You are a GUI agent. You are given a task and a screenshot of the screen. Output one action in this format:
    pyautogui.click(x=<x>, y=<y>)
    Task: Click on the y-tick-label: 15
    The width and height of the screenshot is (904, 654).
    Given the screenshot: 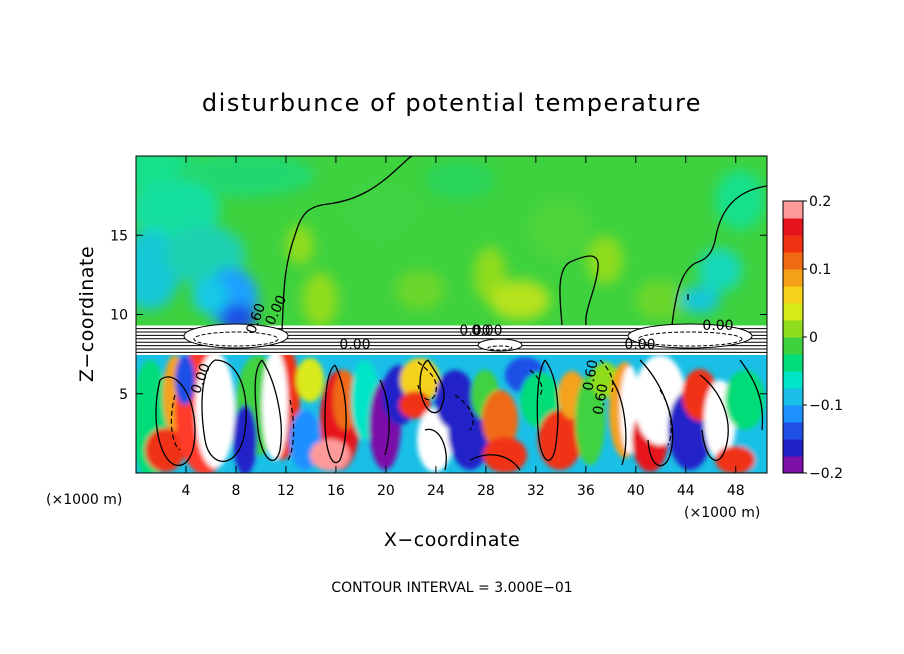 What is the action you would take?
    pyautogui.click(x=119, y=236)
    